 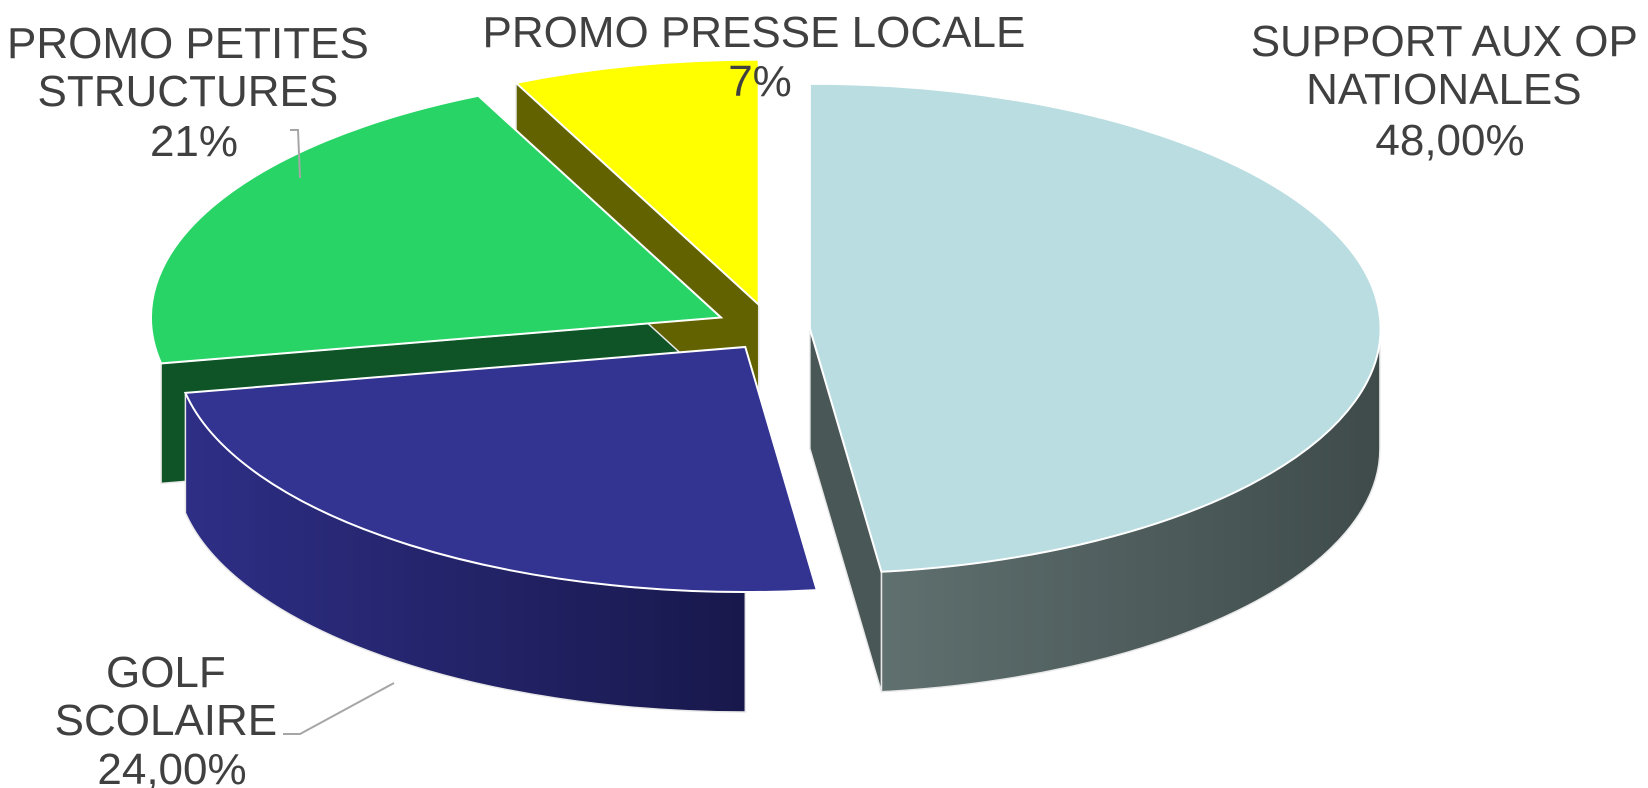 I want to click on label-presse: PROMO PRESSE LOCALE 7%, so click(x=759, y=57).